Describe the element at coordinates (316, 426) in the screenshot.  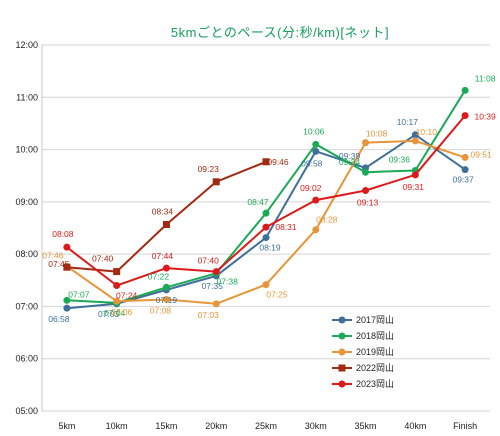
I see `x-tick-label: 30km` at that location.